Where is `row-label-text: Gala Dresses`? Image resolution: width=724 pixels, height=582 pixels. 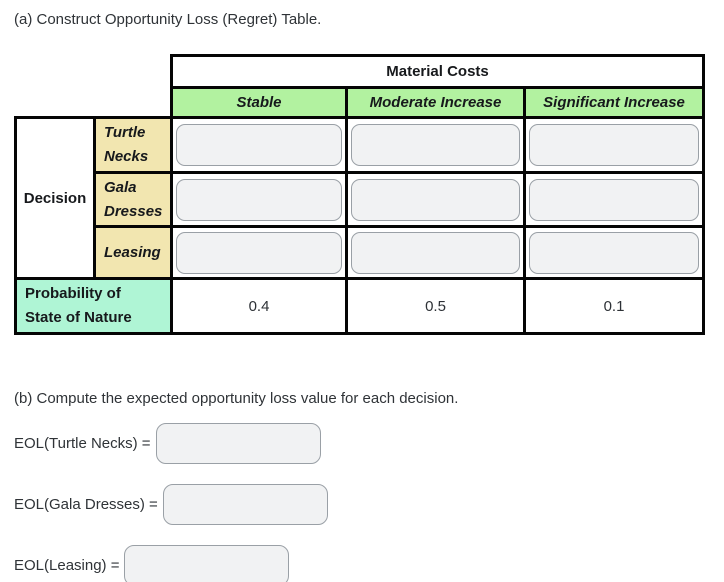
row-label-text: Gala Dresses is located at coordinates (133, 199).